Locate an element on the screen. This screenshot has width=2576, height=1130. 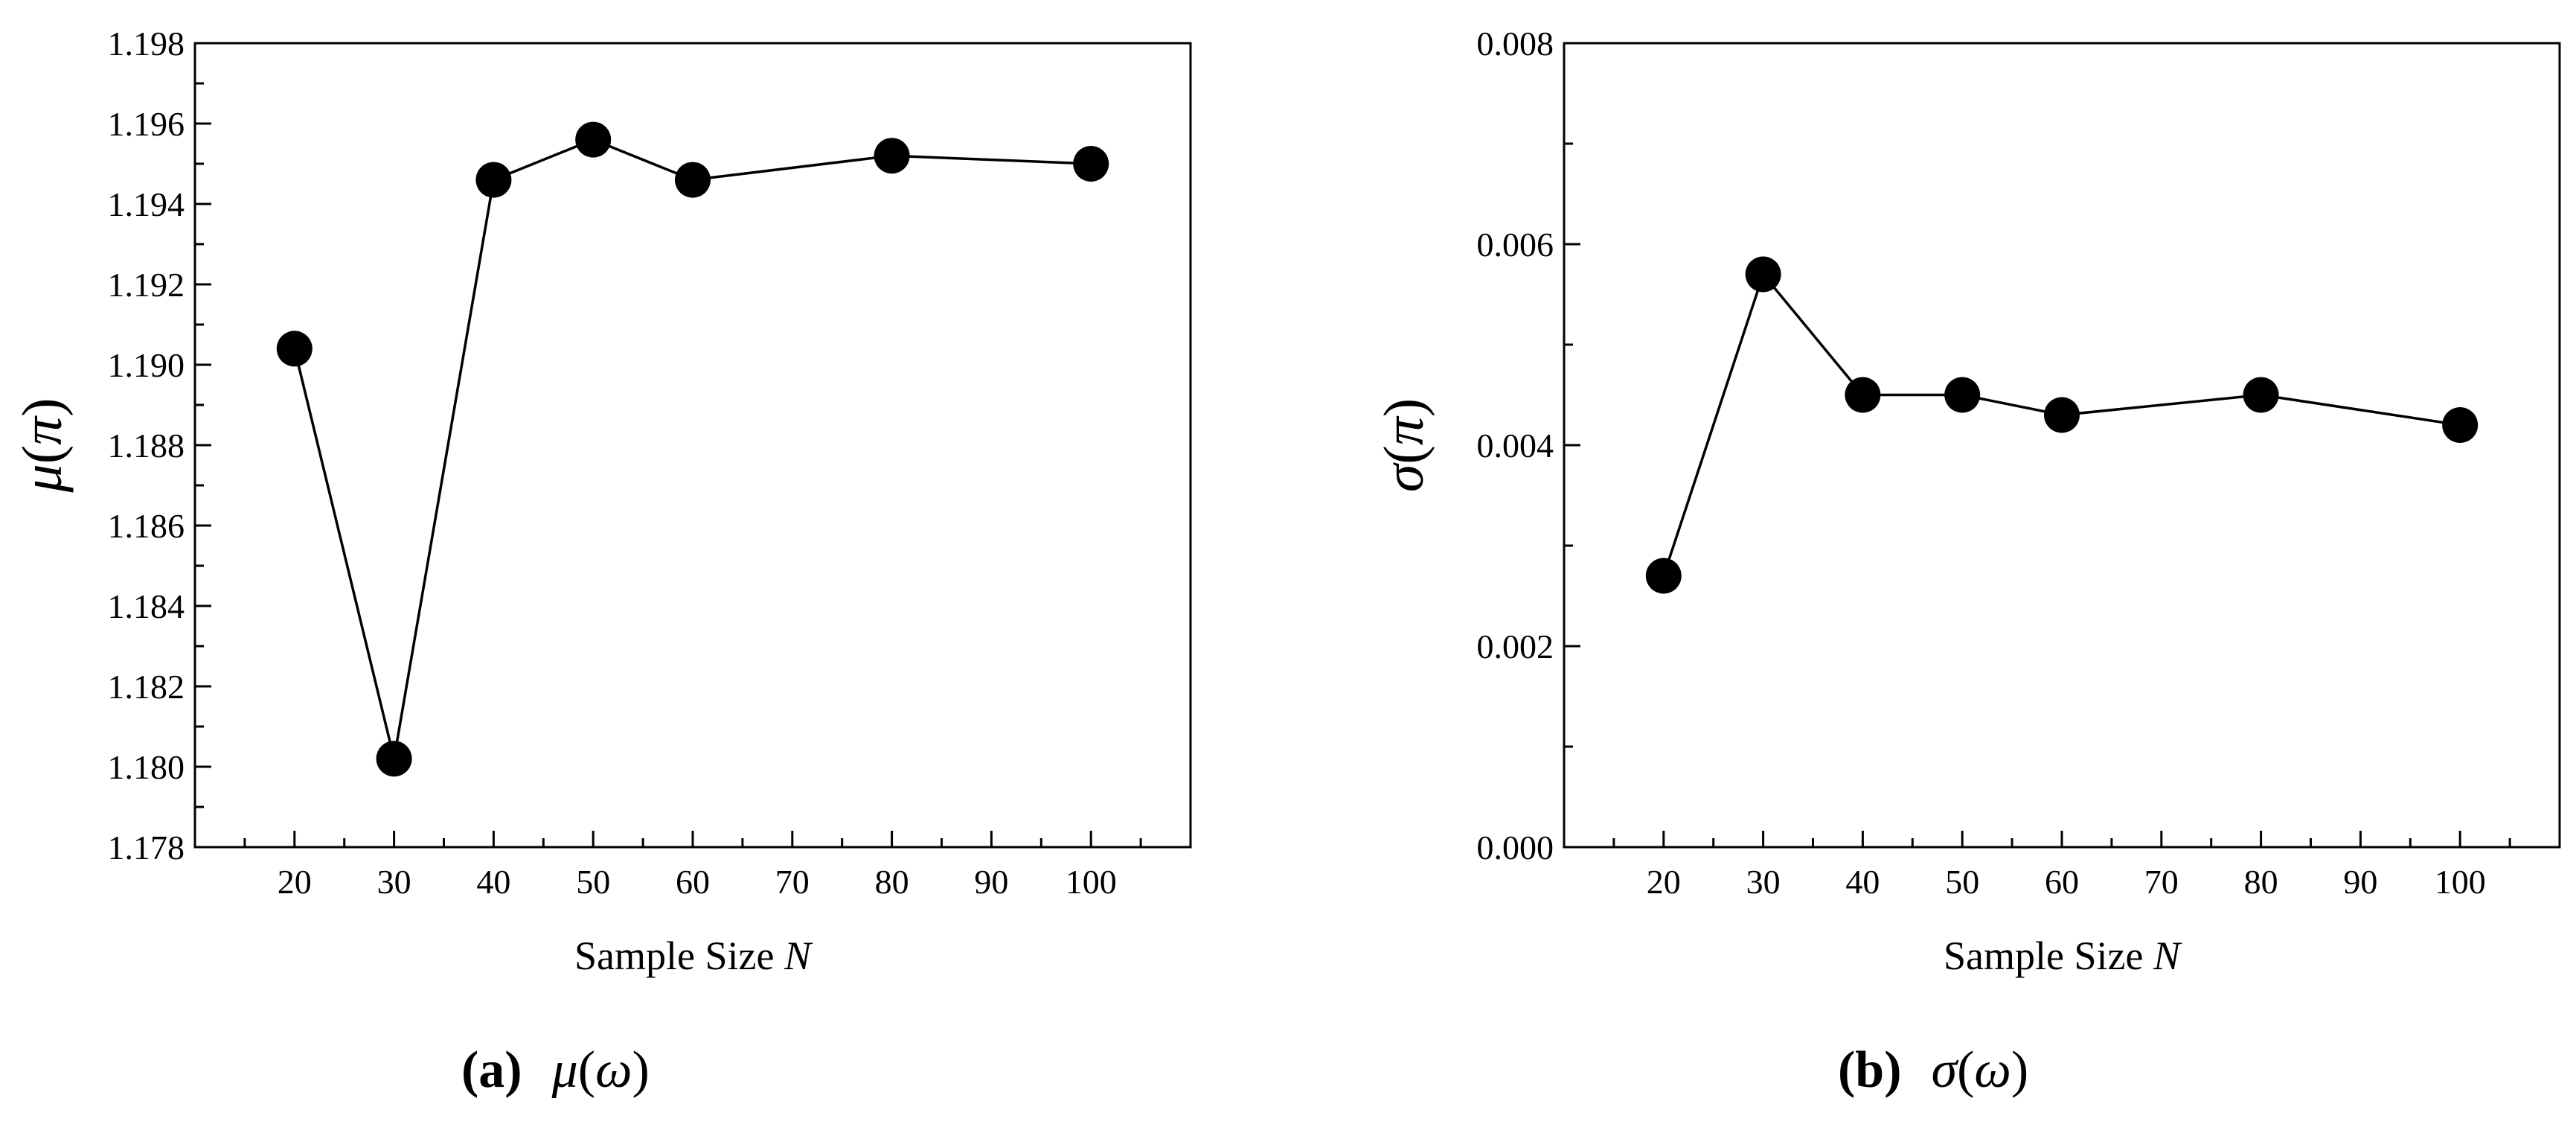
y-tick-label: 1.182 is located at coordinates (146, 687).